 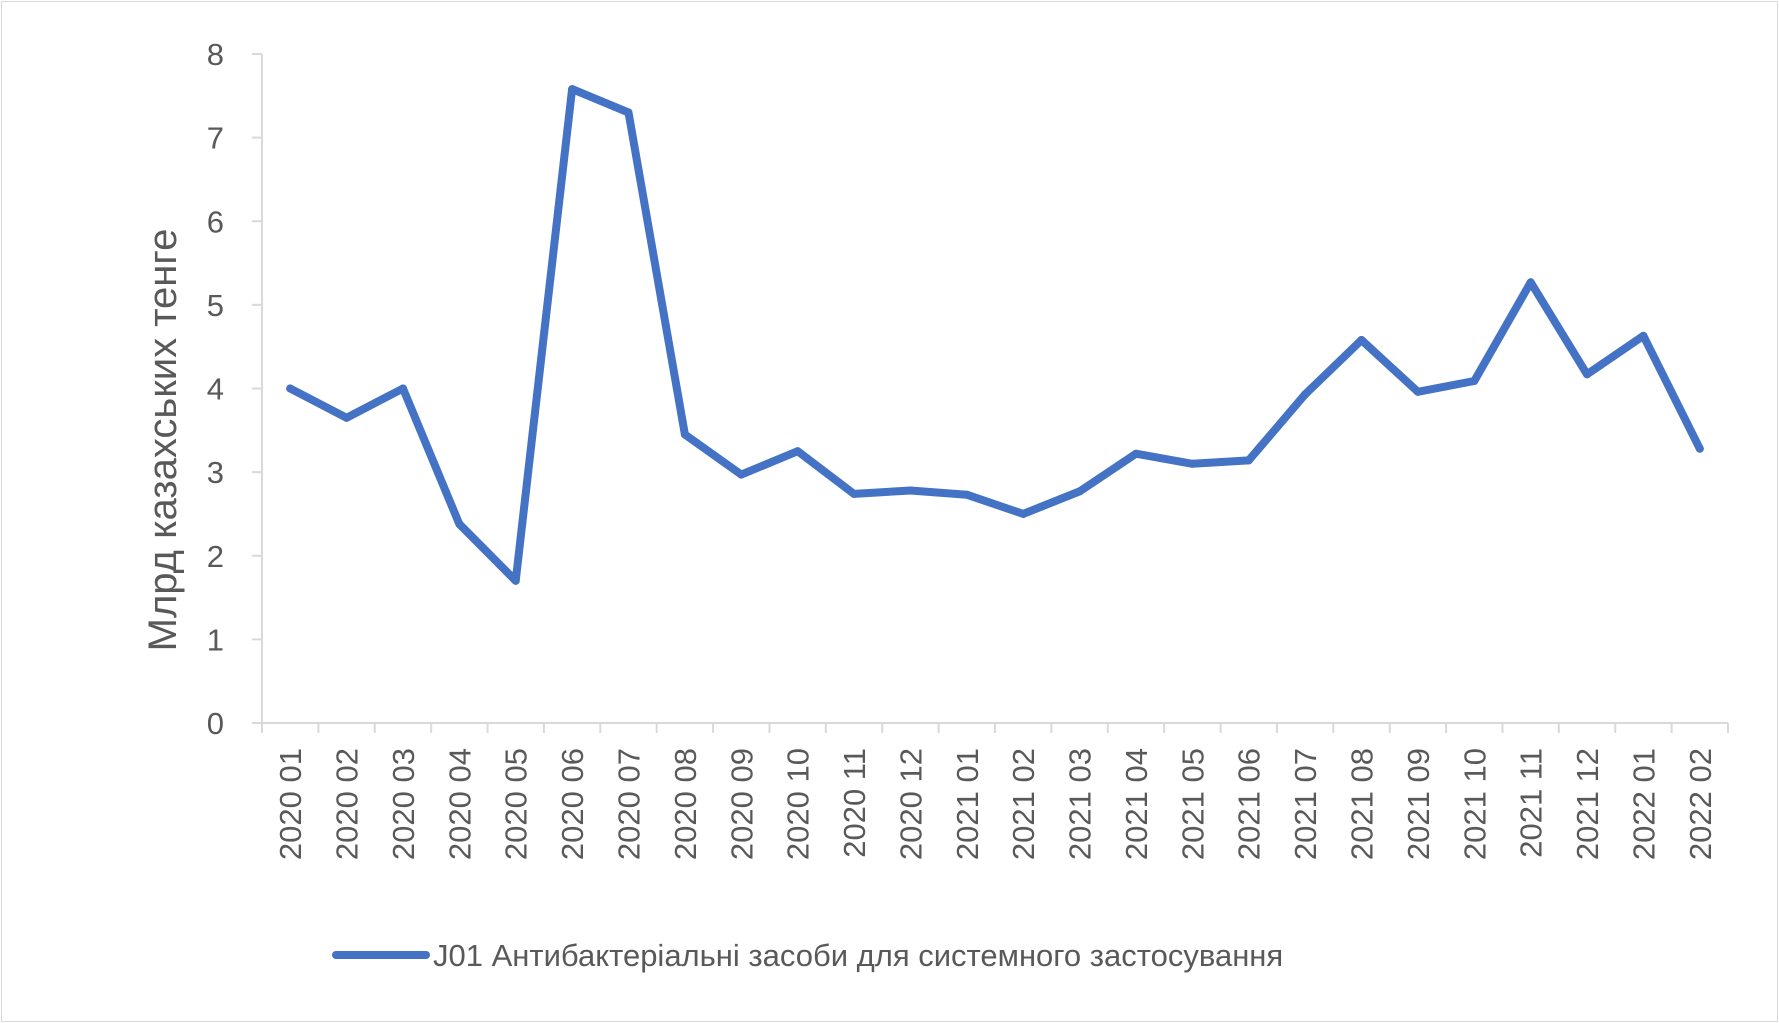 I want to click on x-tick-label: 2020 12, so click(x=910, y=804).